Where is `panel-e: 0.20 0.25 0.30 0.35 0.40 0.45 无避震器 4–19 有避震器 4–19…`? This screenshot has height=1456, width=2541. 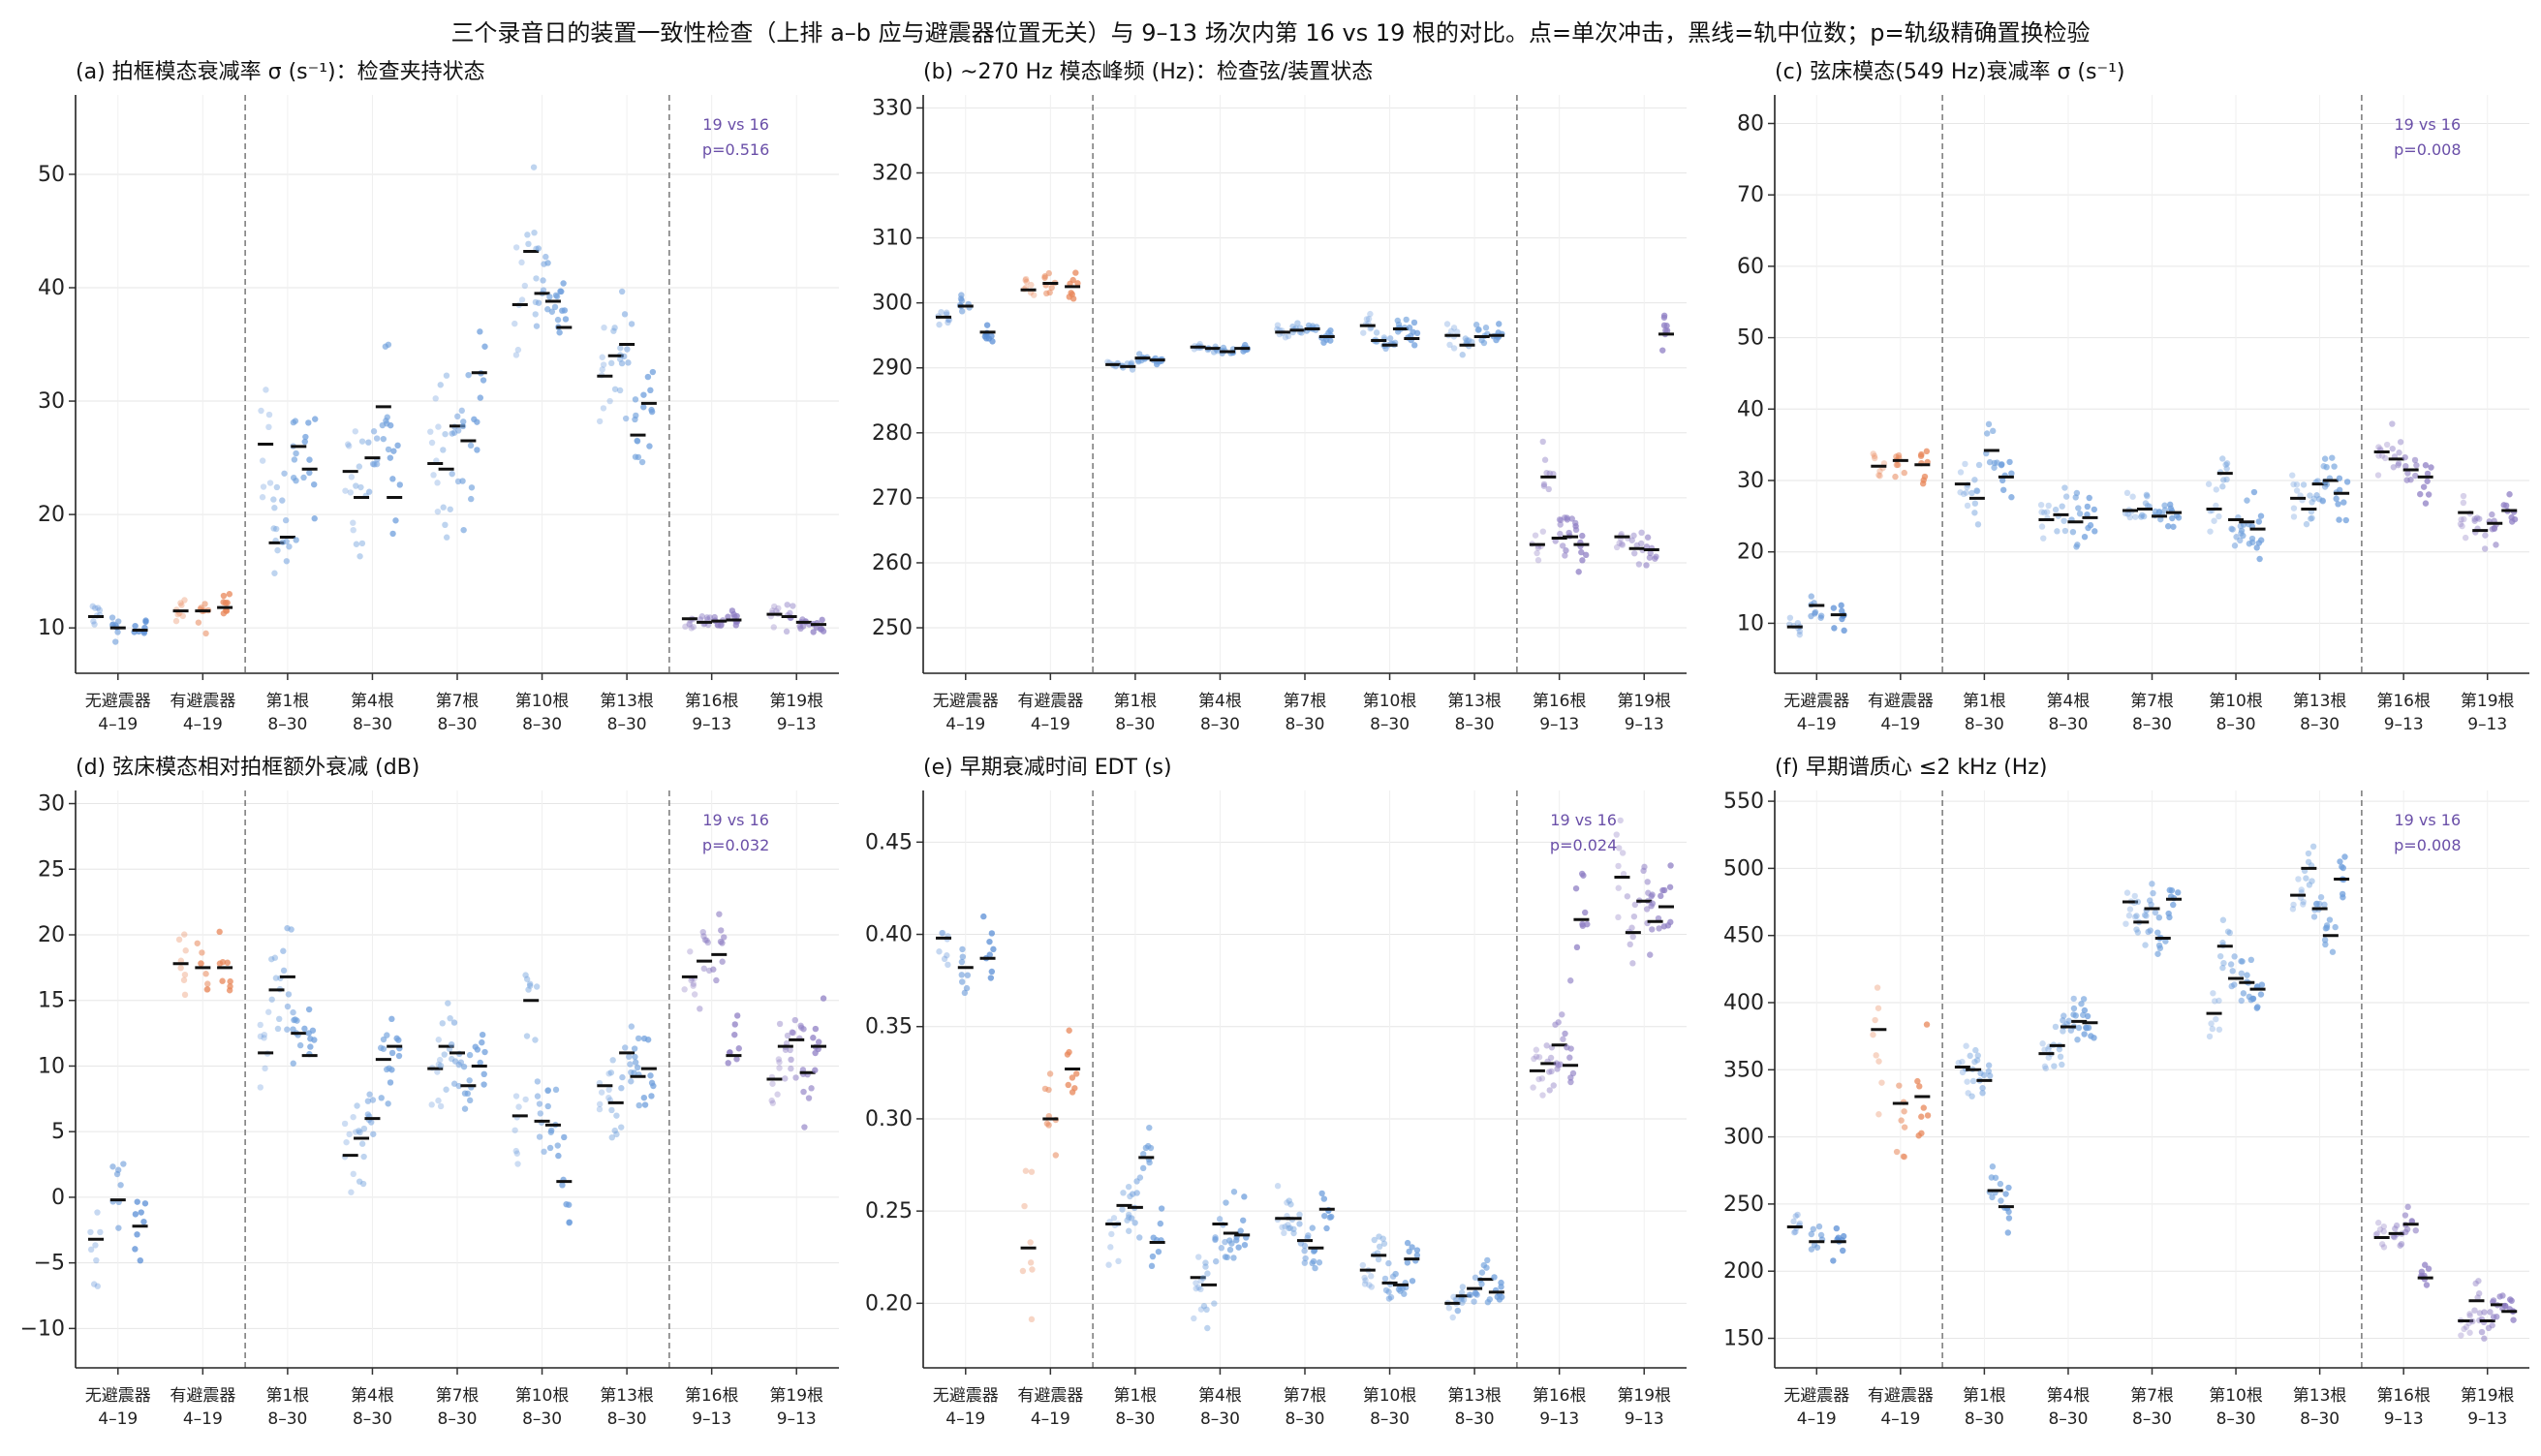 panel-e: 0.20 0.25 0.30 0.35 0.40 0.45 无避震器 4–19 有避震器 4–19… is located at coordinates (1276, 1093).